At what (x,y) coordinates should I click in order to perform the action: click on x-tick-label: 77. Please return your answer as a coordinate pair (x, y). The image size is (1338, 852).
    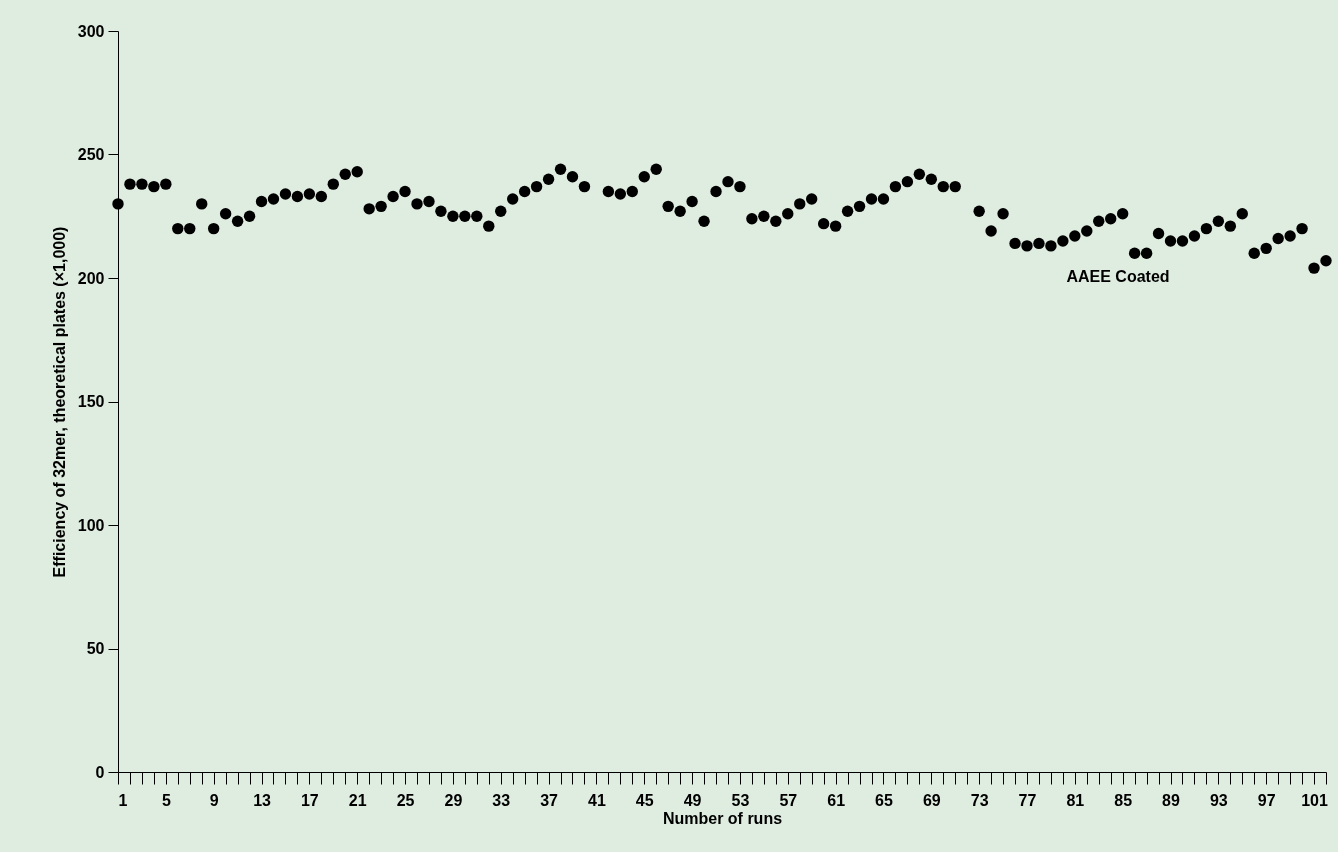
    Looking at the image, I should click on (1027, 800).